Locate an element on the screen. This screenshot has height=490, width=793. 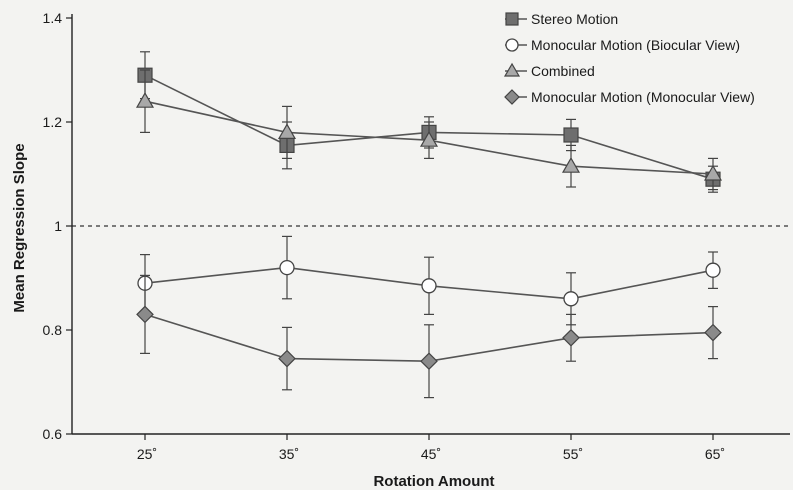
x-tick-label: 55˚ is located at coordinates (573, 454).